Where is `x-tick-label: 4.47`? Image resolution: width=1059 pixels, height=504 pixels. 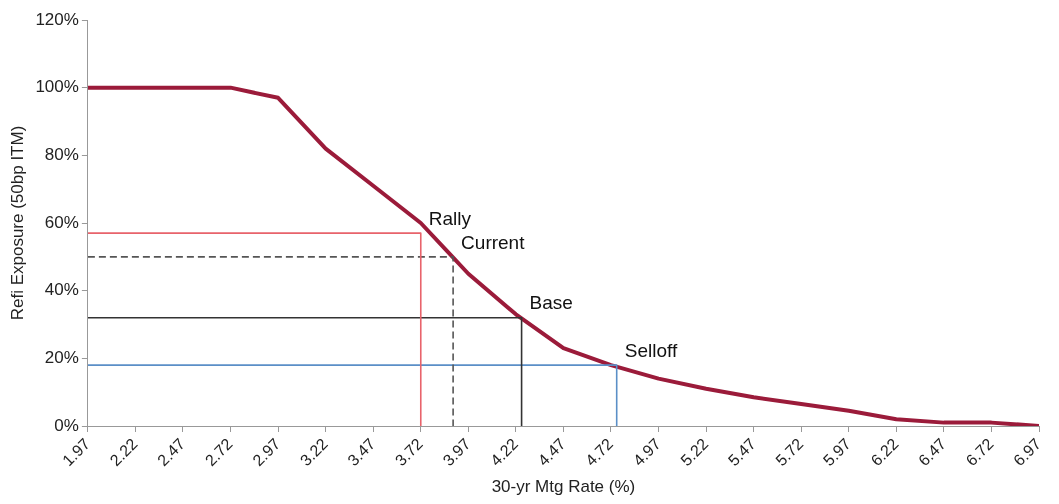
x-tick-label: 4.47 is located at coordinates (551, 452).